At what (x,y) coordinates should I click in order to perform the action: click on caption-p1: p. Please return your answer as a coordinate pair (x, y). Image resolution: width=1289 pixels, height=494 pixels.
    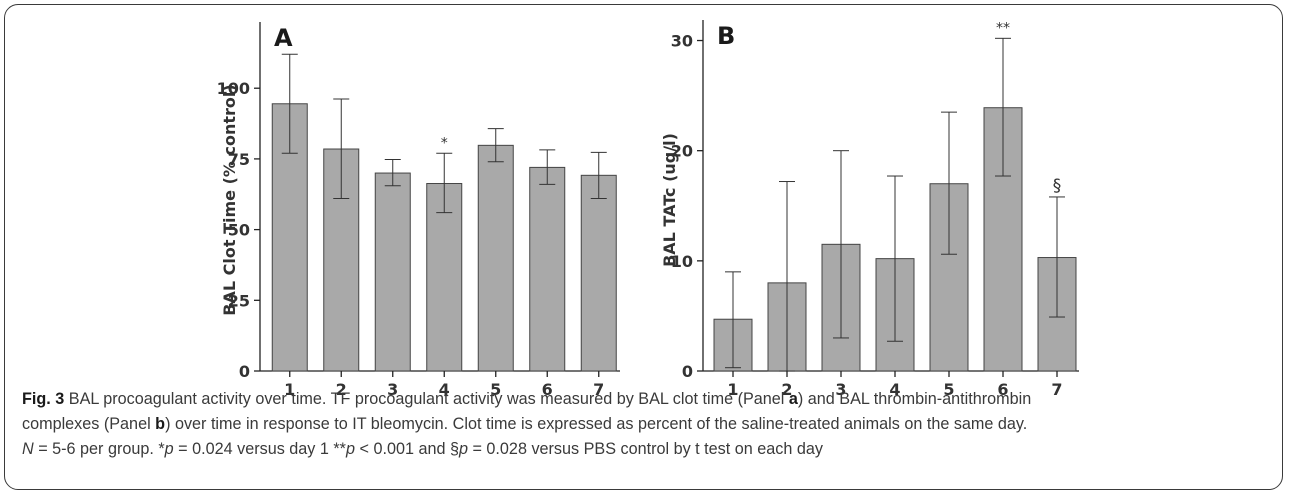
    Looking at the image, I should click on (169, 449).